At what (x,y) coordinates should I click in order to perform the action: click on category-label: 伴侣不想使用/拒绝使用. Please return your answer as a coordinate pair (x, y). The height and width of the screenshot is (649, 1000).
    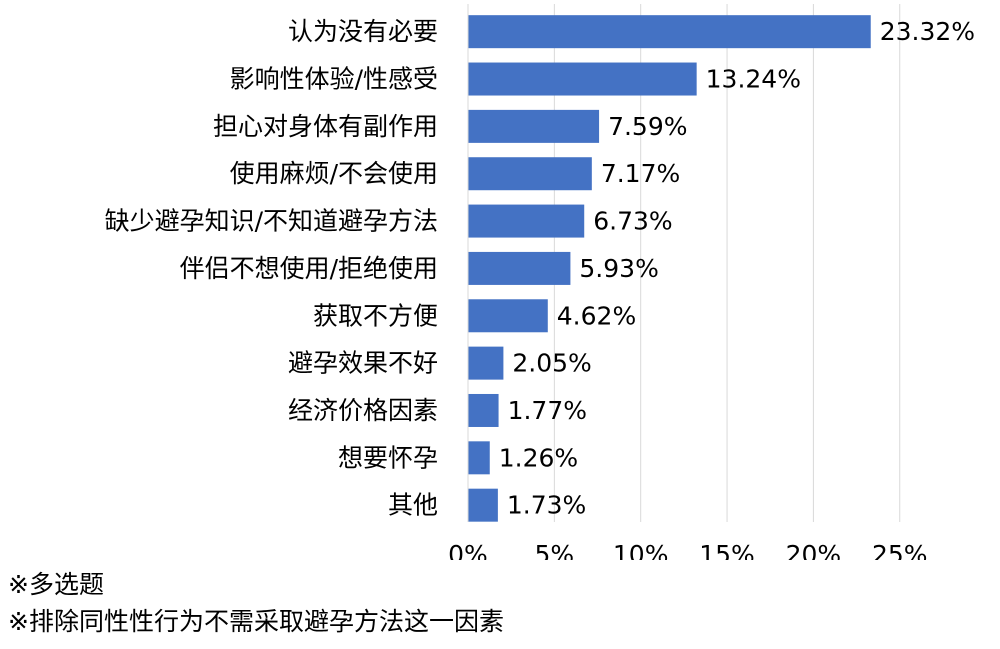
    Looking at the image, I should click on (309, 268).